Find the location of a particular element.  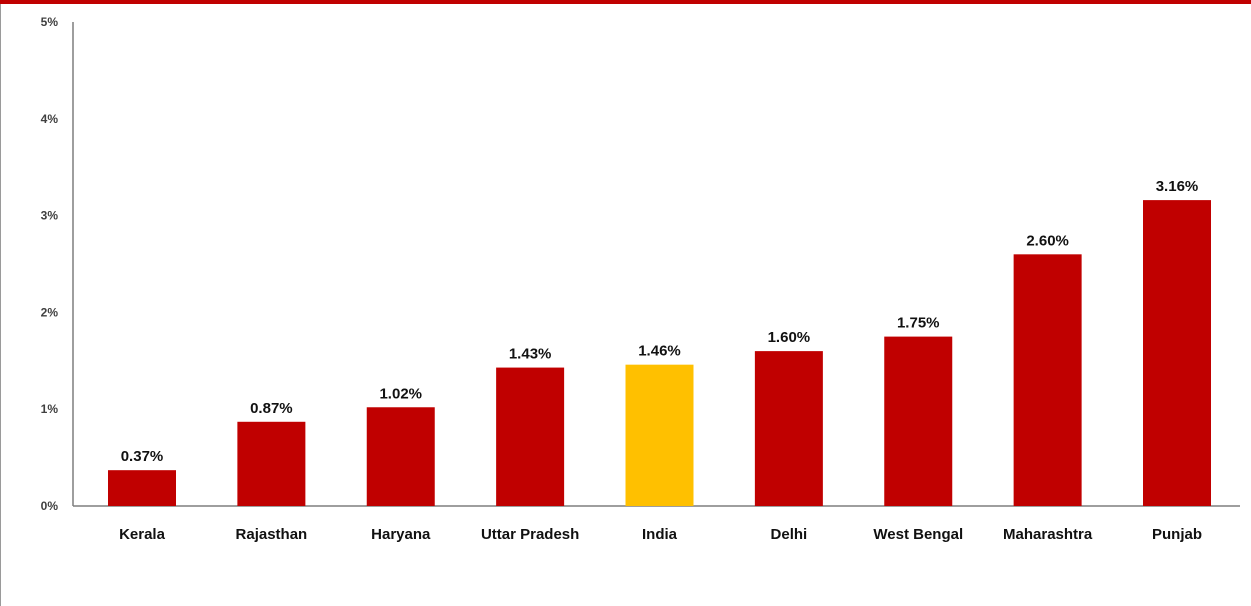

y-axis-ticks: 0% 1% 2% 3% 4% 5% is located at coordinates (50, 264).